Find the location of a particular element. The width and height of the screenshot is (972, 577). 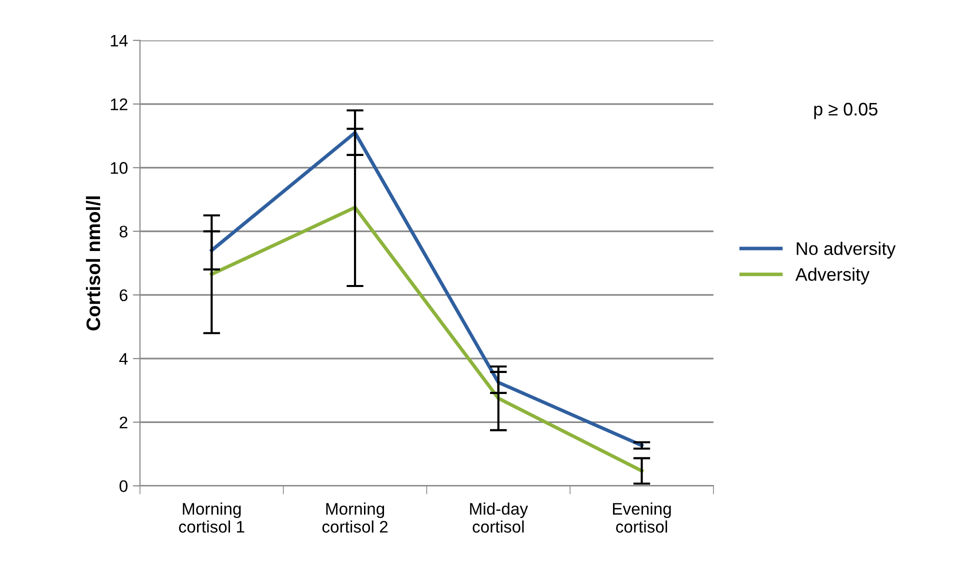

legend-label: No adversity is located at coordinates (846, 250).